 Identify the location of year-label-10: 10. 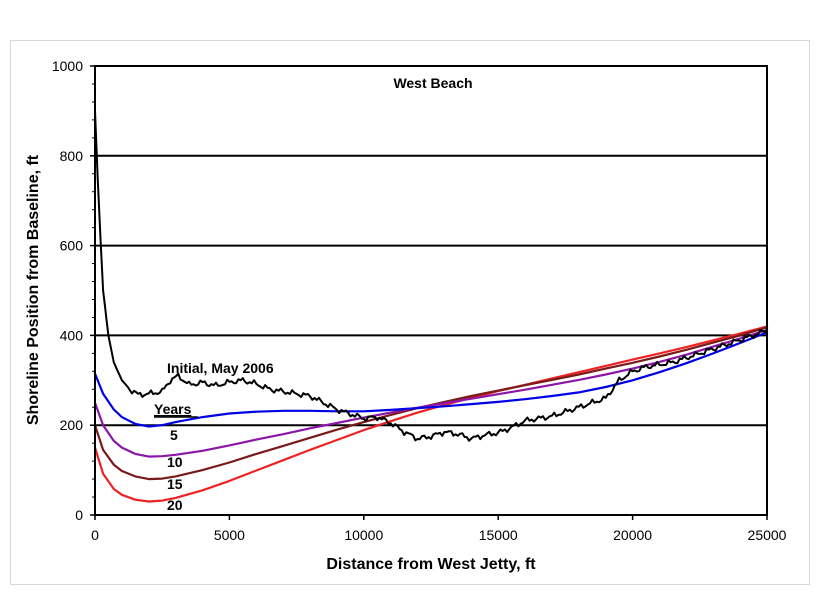
(175, 462).